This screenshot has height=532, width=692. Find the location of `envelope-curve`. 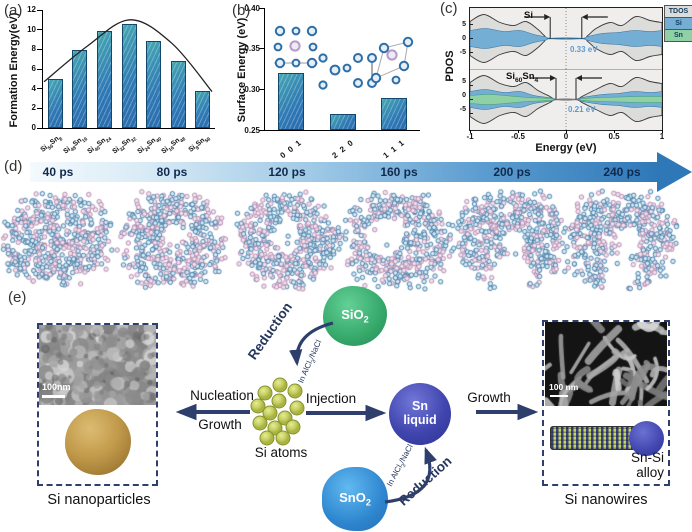

envelope-curve is located at coordinates (128, 56).